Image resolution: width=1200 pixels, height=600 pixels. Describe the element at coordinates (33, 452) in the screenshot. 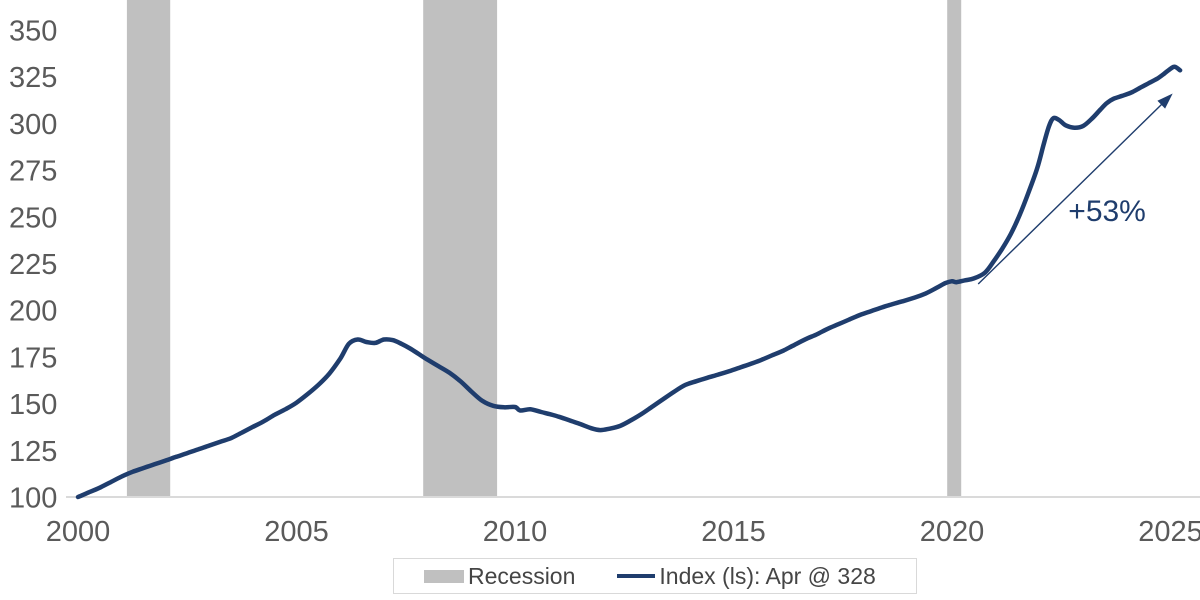

I see `y-tick-label: 125` at that location.